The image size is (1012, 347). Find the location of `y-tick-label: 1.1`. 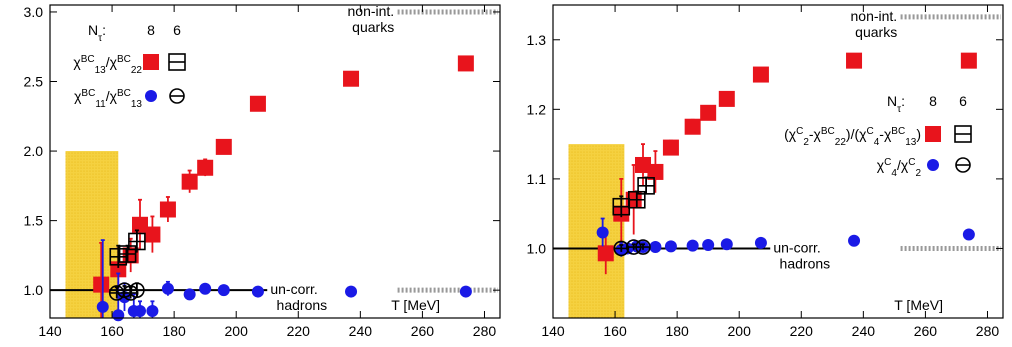

y-tick-label: 1.1 is located at coordinates (537, 179).